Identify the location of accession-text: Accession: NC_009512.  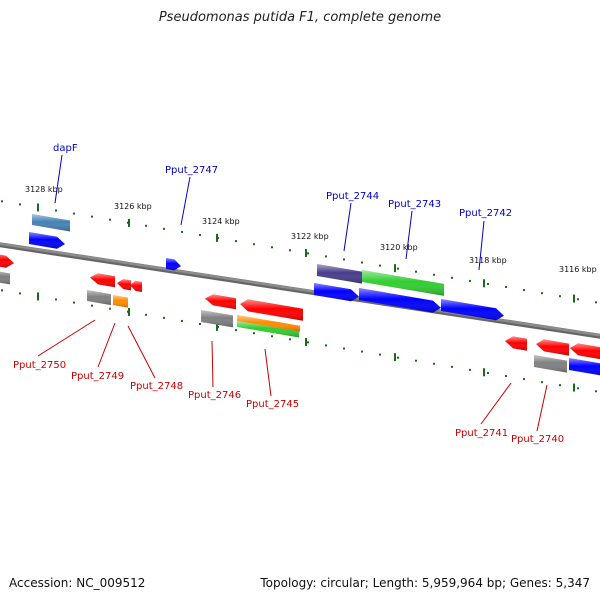
(77, 583).